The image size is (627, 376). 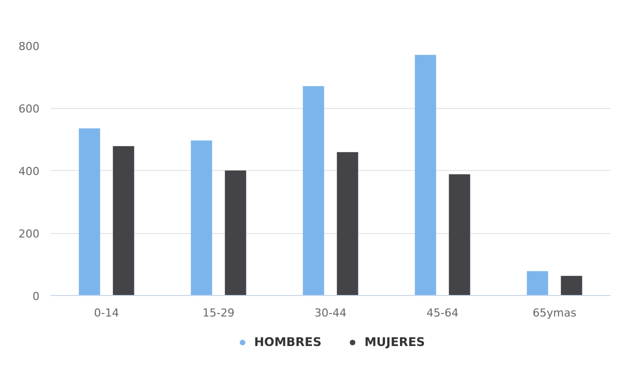 I want to click on y-tick-label: 200, so click(x=29, y=234).